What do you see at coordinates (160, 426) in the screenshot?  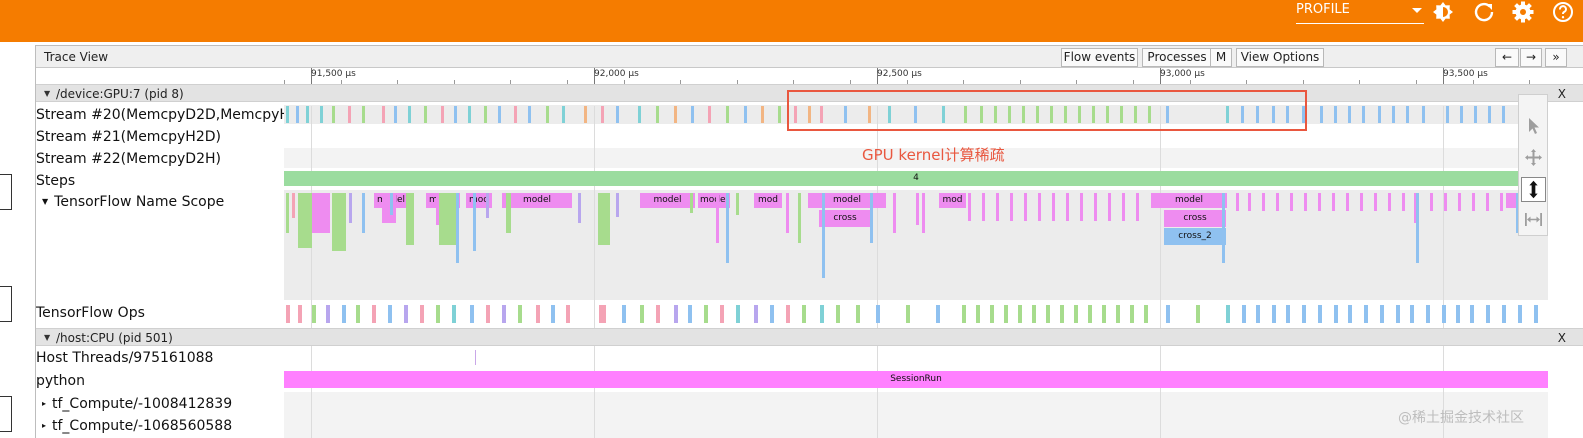 I see `row-label-tf-compute-2: ▸ tf_Compute/-1068560588` at bounding box center [160, 426].